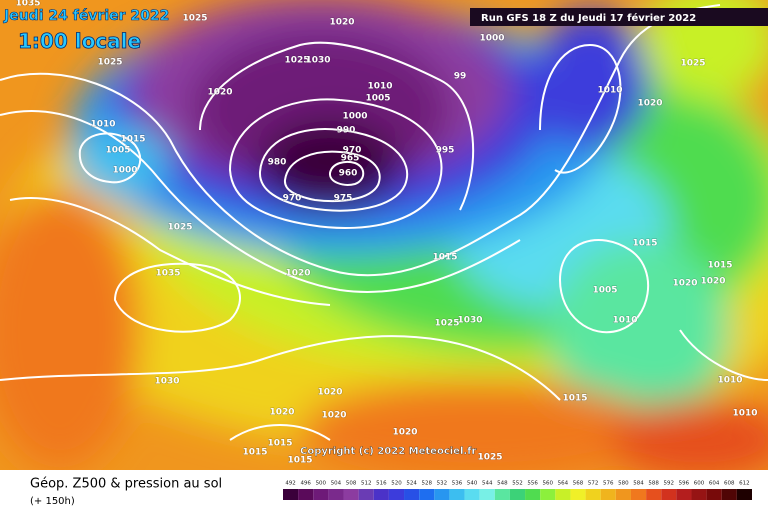 This screenshot has width=768, height=512. Describe the element at coordinates (350, 159) in the screenshot. I see `isobar-label: 965` at that location.